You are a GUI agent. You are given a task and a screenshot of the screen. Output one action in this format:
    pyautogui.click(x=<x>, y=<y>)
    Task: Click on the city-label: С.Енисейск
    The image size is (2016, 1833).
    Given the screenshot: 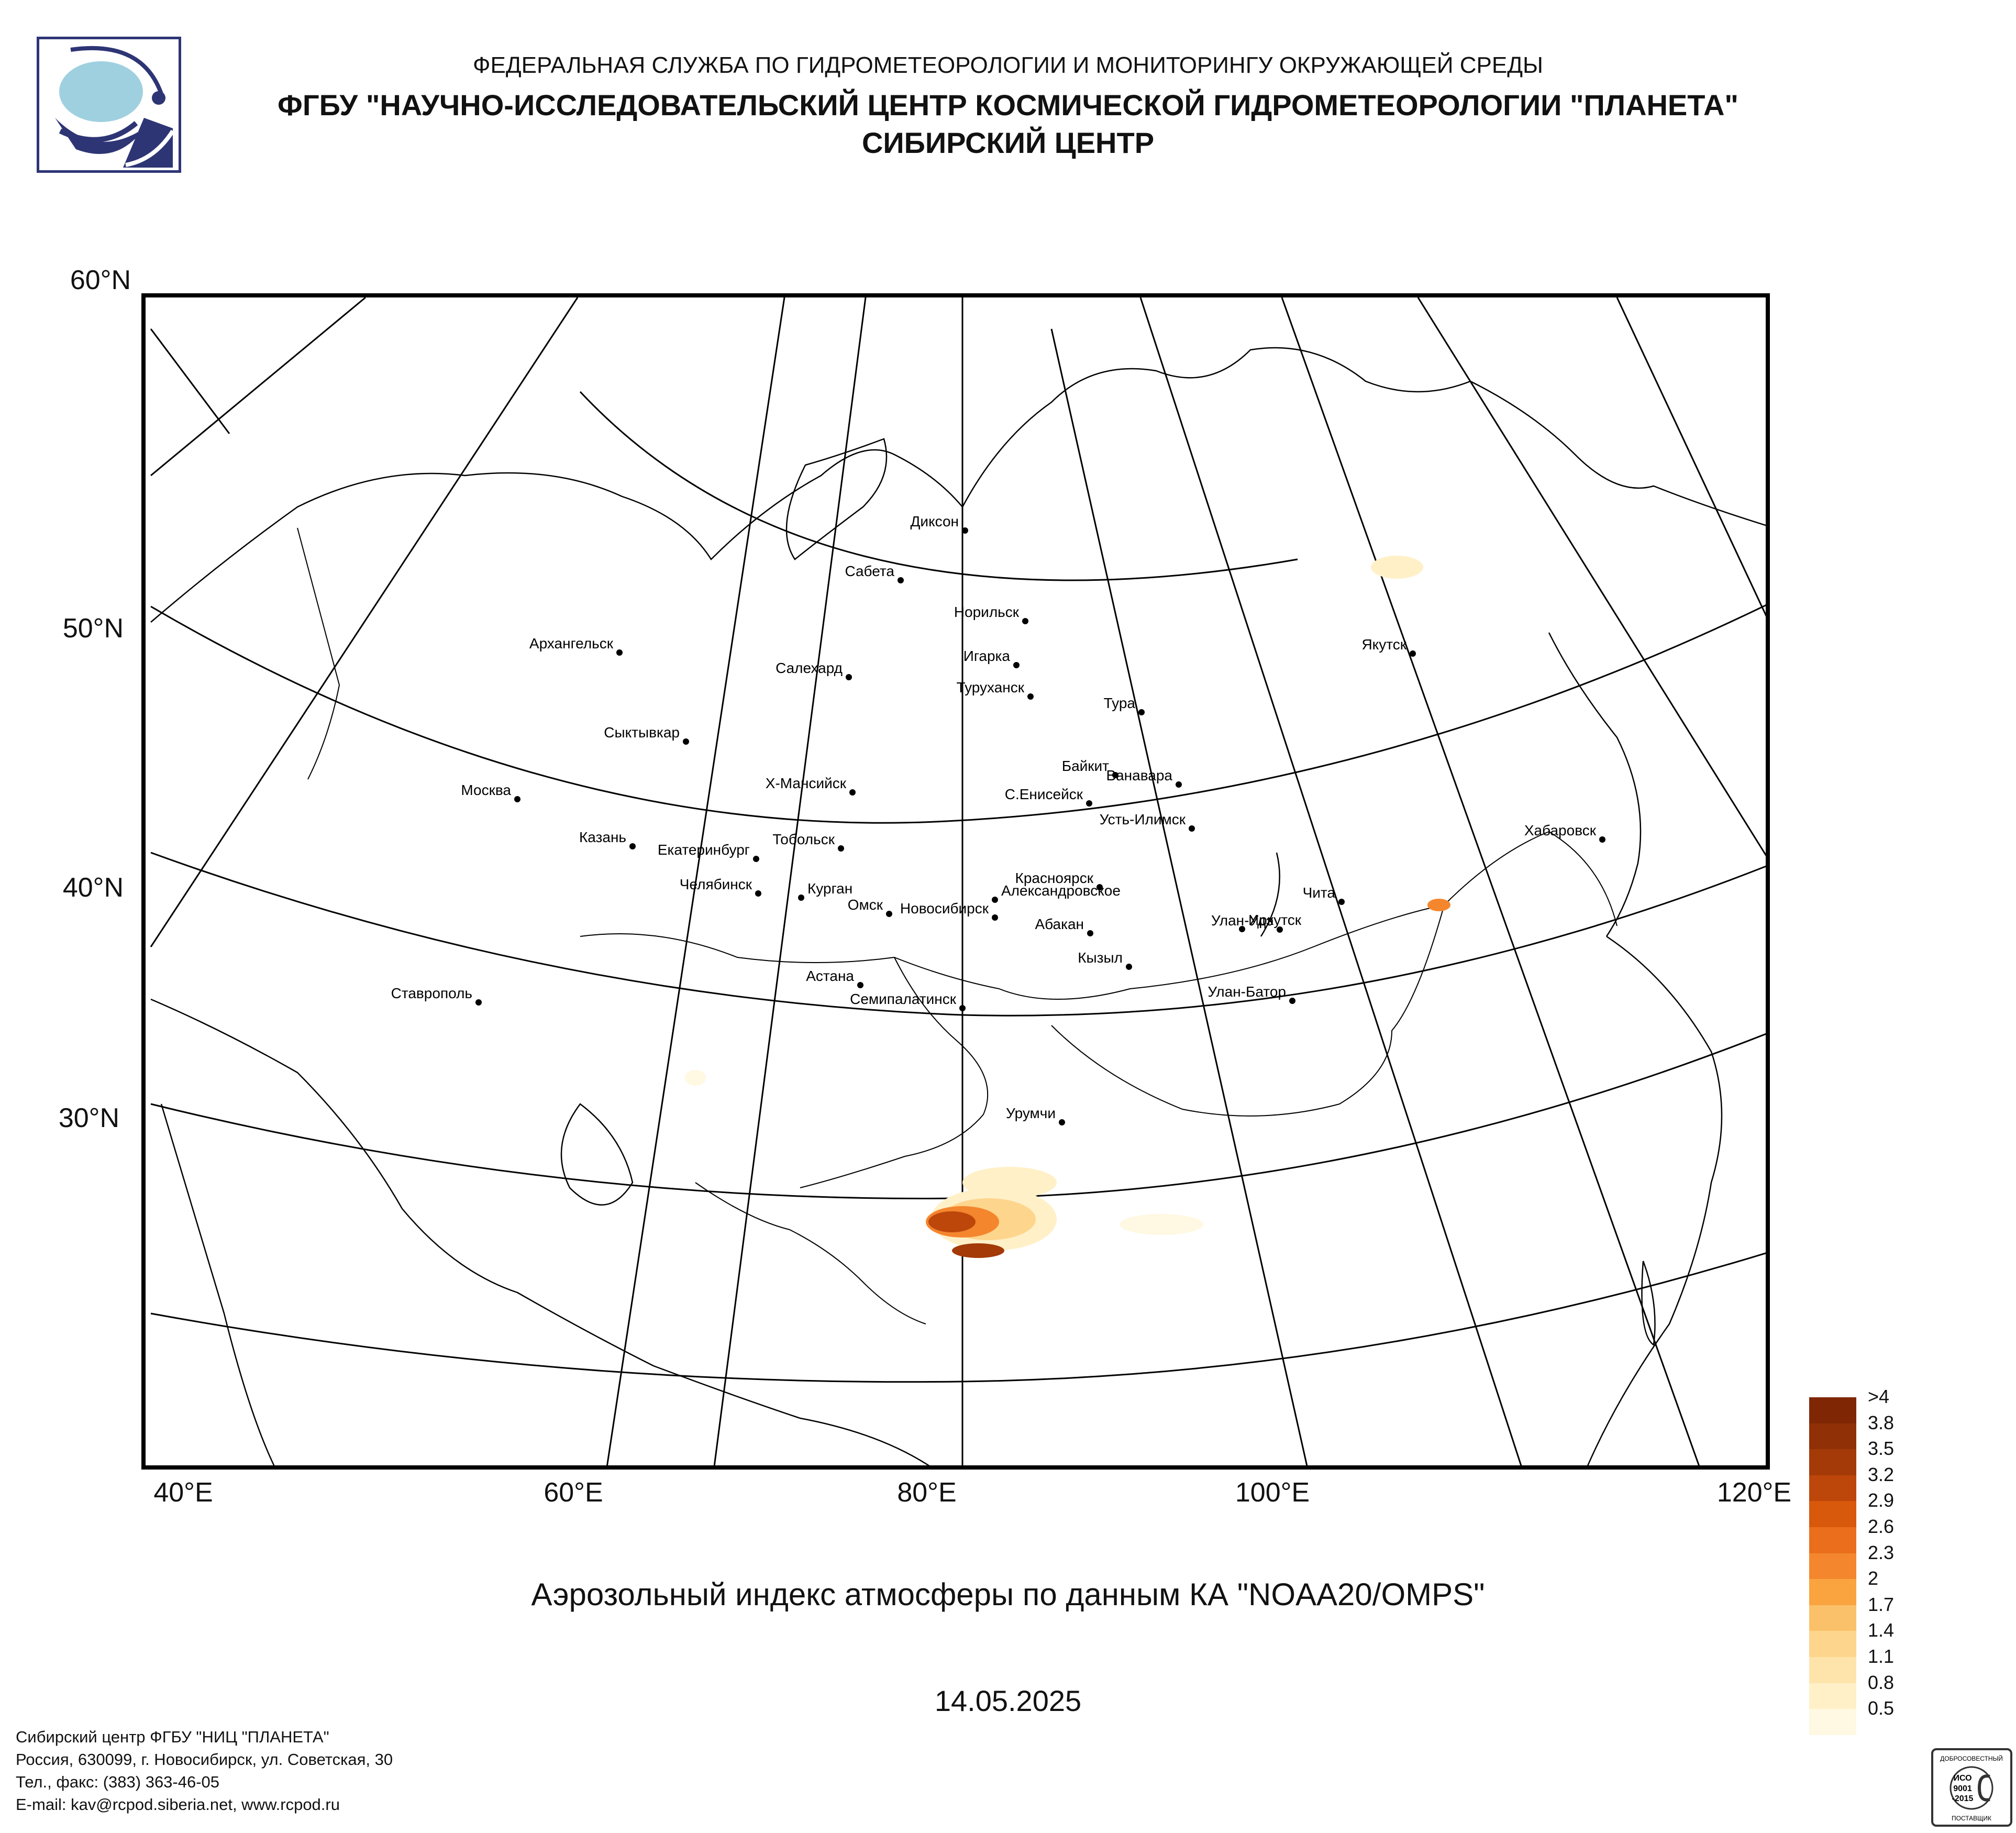 What is the action you would take?
    pyautogui.click(x=1044, y=794)
    